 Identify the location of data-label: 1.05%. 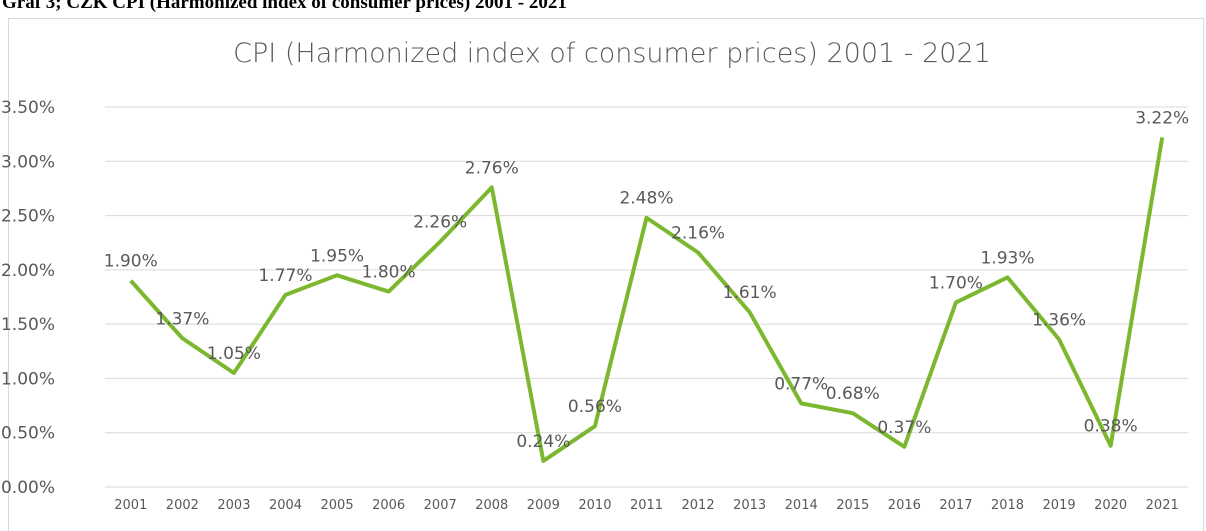
(234, 354).